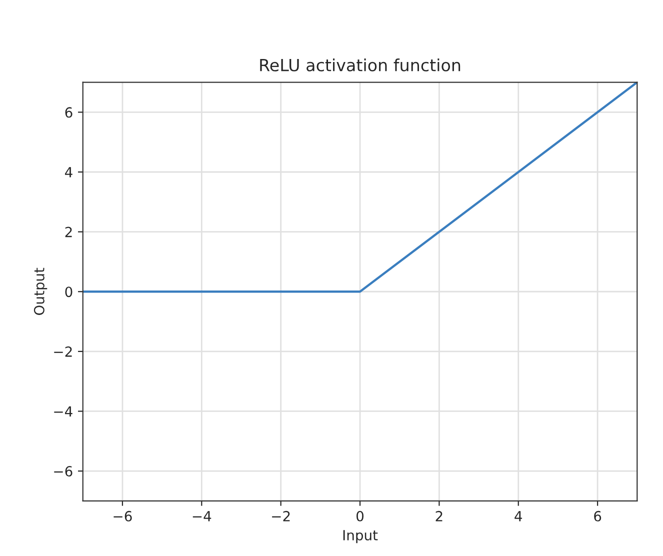 The image size is (663, 556). I want to click on y-tick-label: −2, so click(63, 351).